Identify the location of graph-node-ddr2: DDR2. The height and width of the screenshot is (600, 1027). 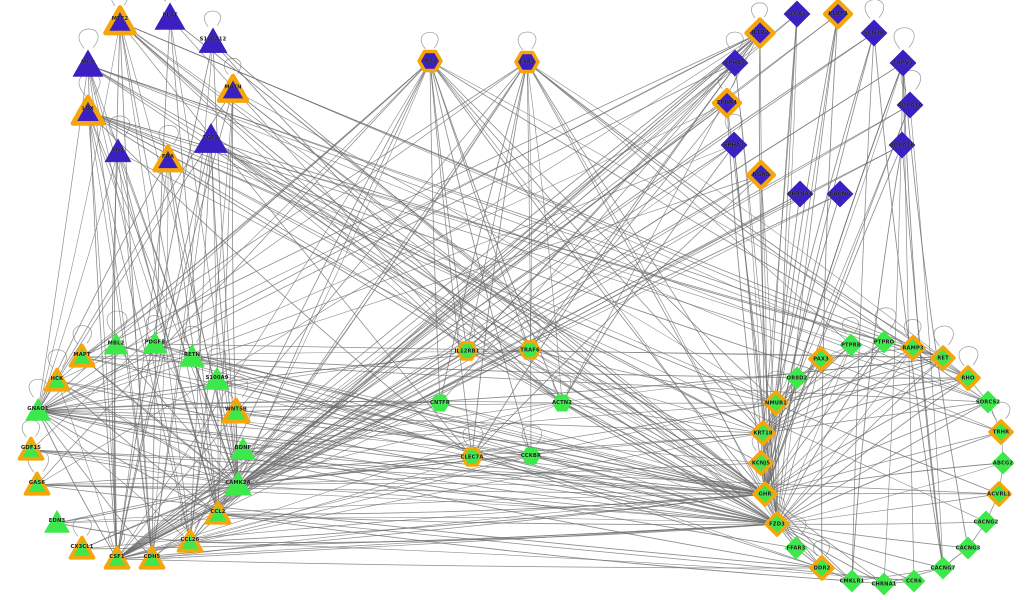
(821, 567).